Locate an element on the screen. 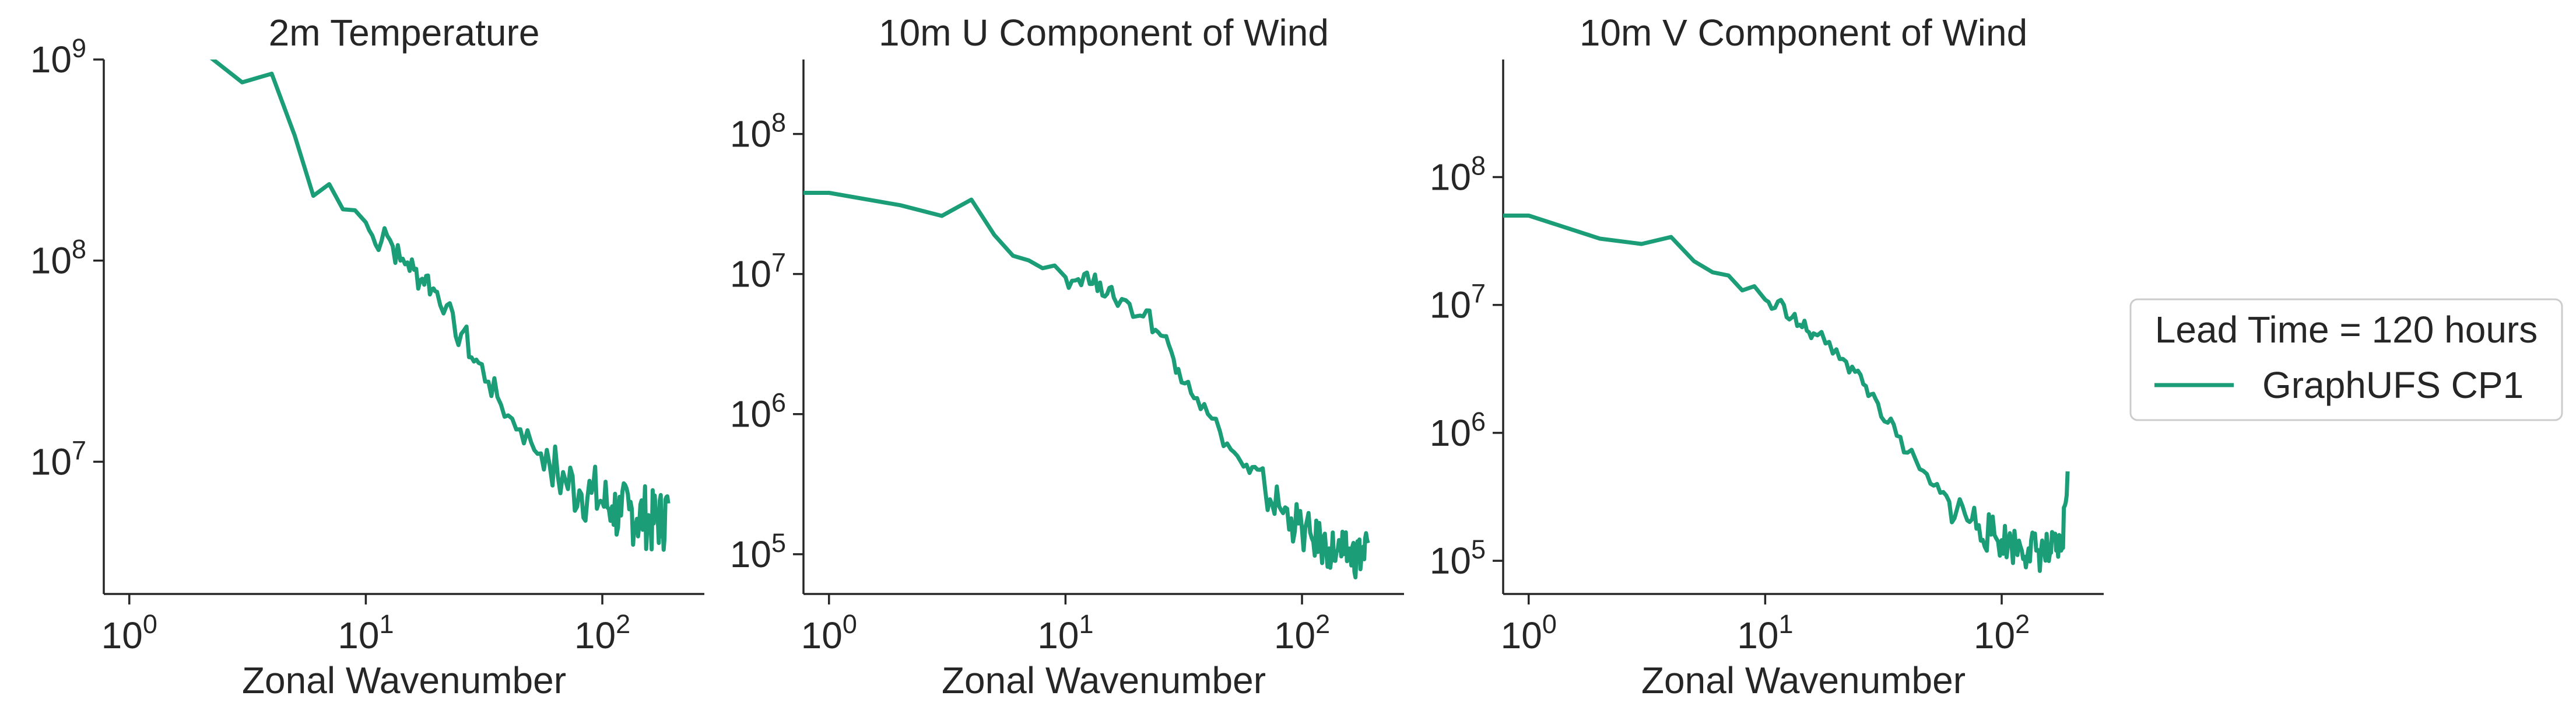 The height and width of the screenshot is (720, 2576). panel-title: 10m V Component of Wind is located at coordinates (1803, 33).